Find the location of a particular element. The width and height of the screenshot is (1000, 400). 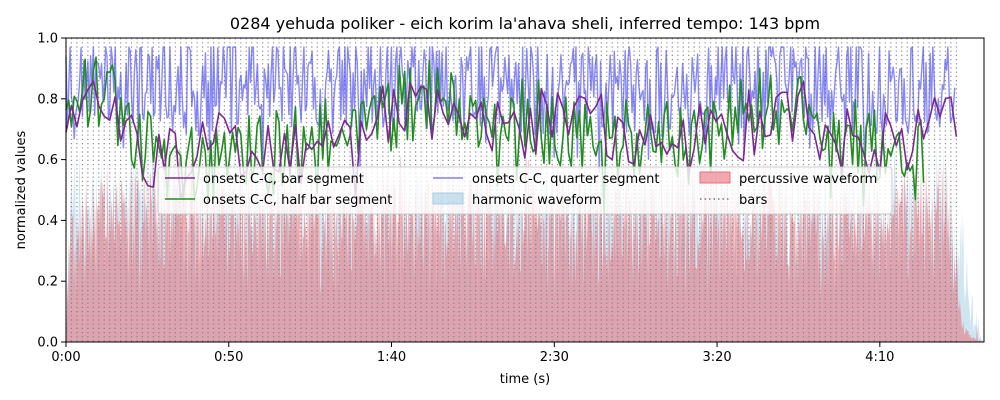

legend-label-harmonic: harmonic waveform is located at coordinates (537, 200).